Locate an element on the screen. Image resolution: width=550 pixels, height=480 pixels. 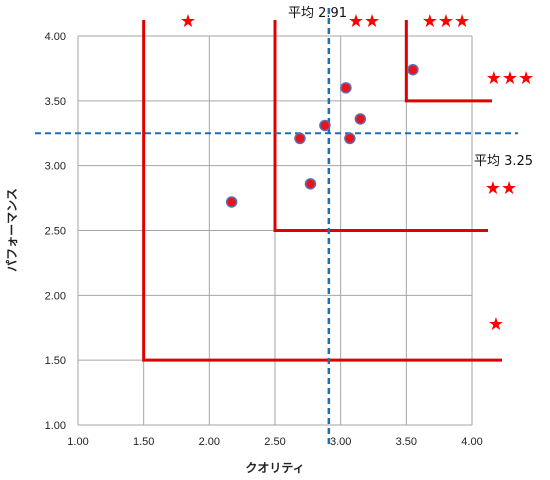
y-tick-label: 4.00 is located at coordinates (55, 37).